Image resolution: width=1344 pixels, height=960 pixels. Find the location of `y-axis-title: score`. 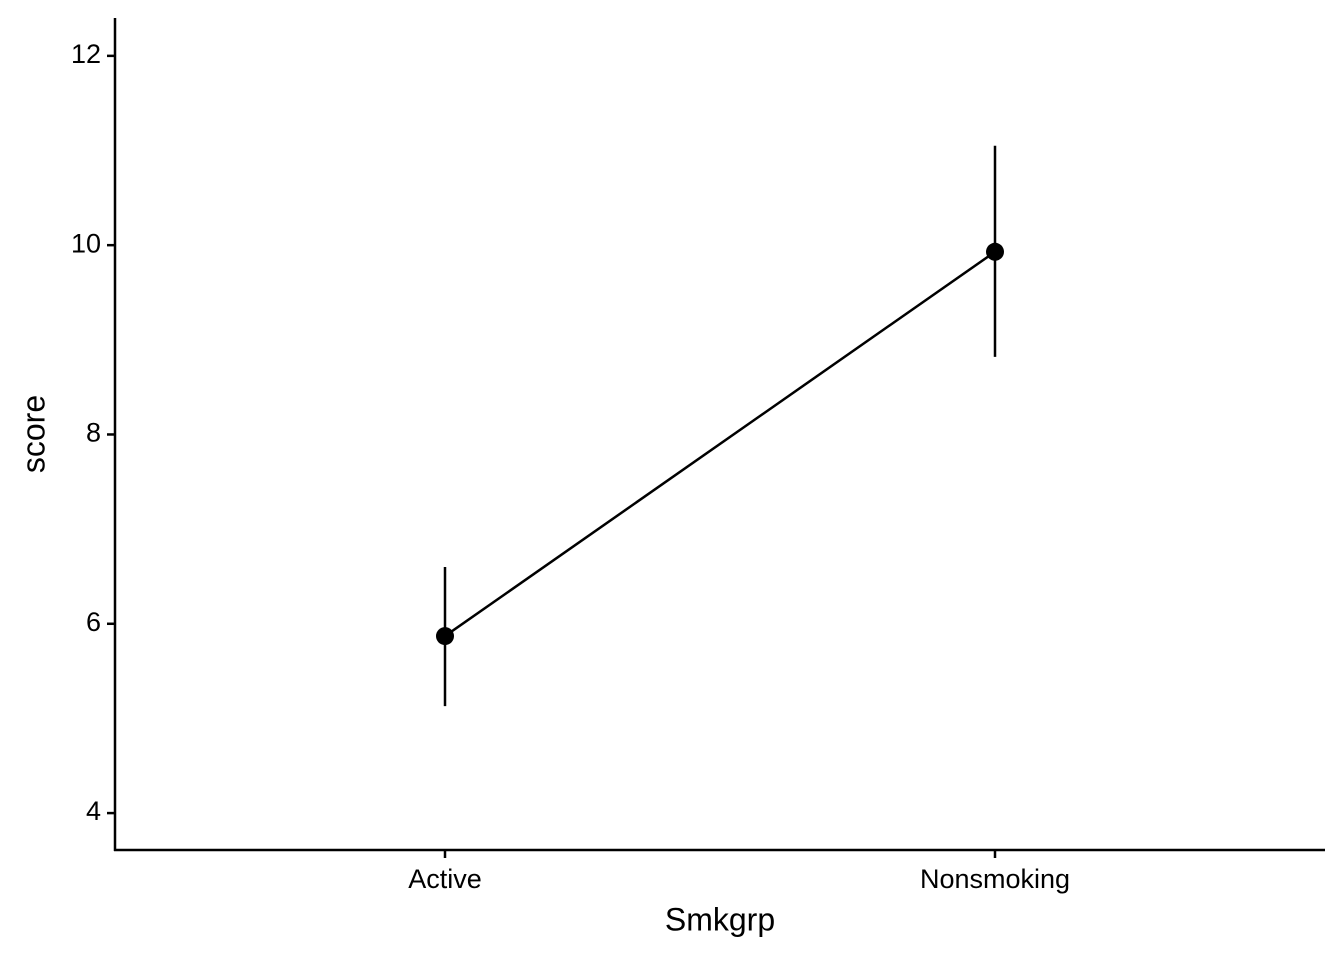

y-axis-title: score is located at coordinates (33, 434).